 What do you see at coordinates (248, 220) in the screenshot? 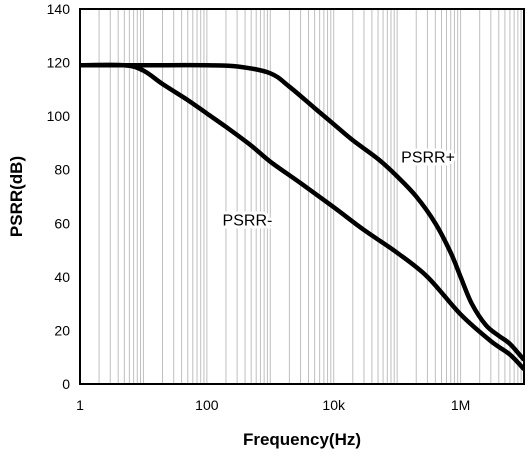
I see `series-label: PSRR-` at bounding box center [248, 220].